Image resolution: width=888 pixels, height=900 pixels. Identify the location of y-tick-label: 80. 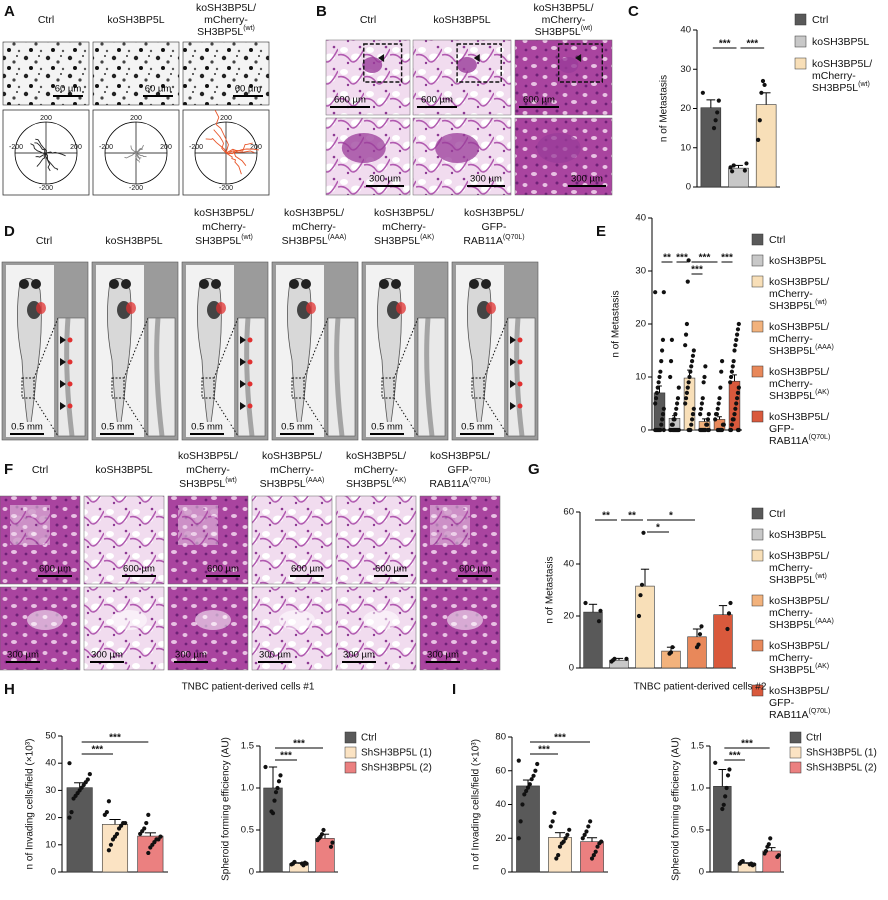
(500, 737).